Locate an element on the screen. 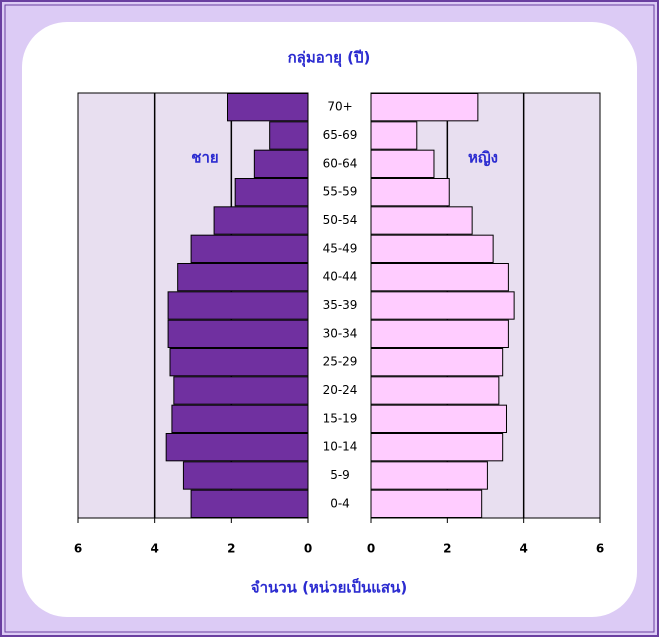 Image resolution: width=659 pixels, height=637 pixels. category-label: 65-69 is located at coordinates (340, 135).